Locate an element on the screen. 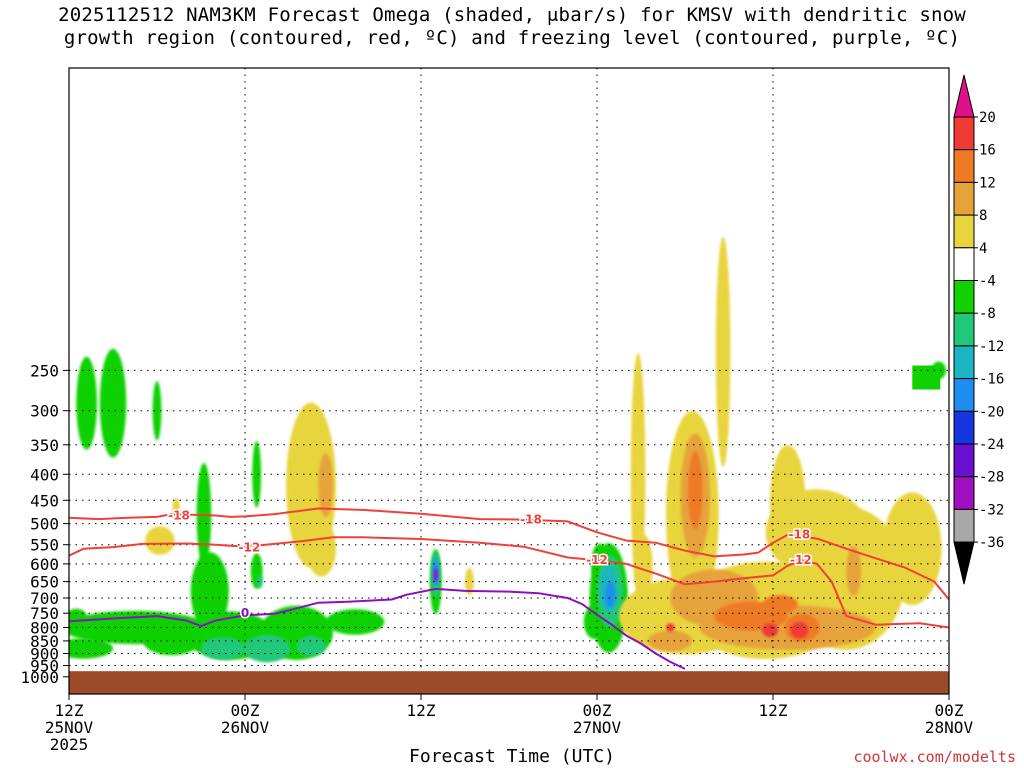 Image resolution: width=1024 pixels, height=768 pixels. x-tick-label: 28NOV is located at coordinates (949, 727).